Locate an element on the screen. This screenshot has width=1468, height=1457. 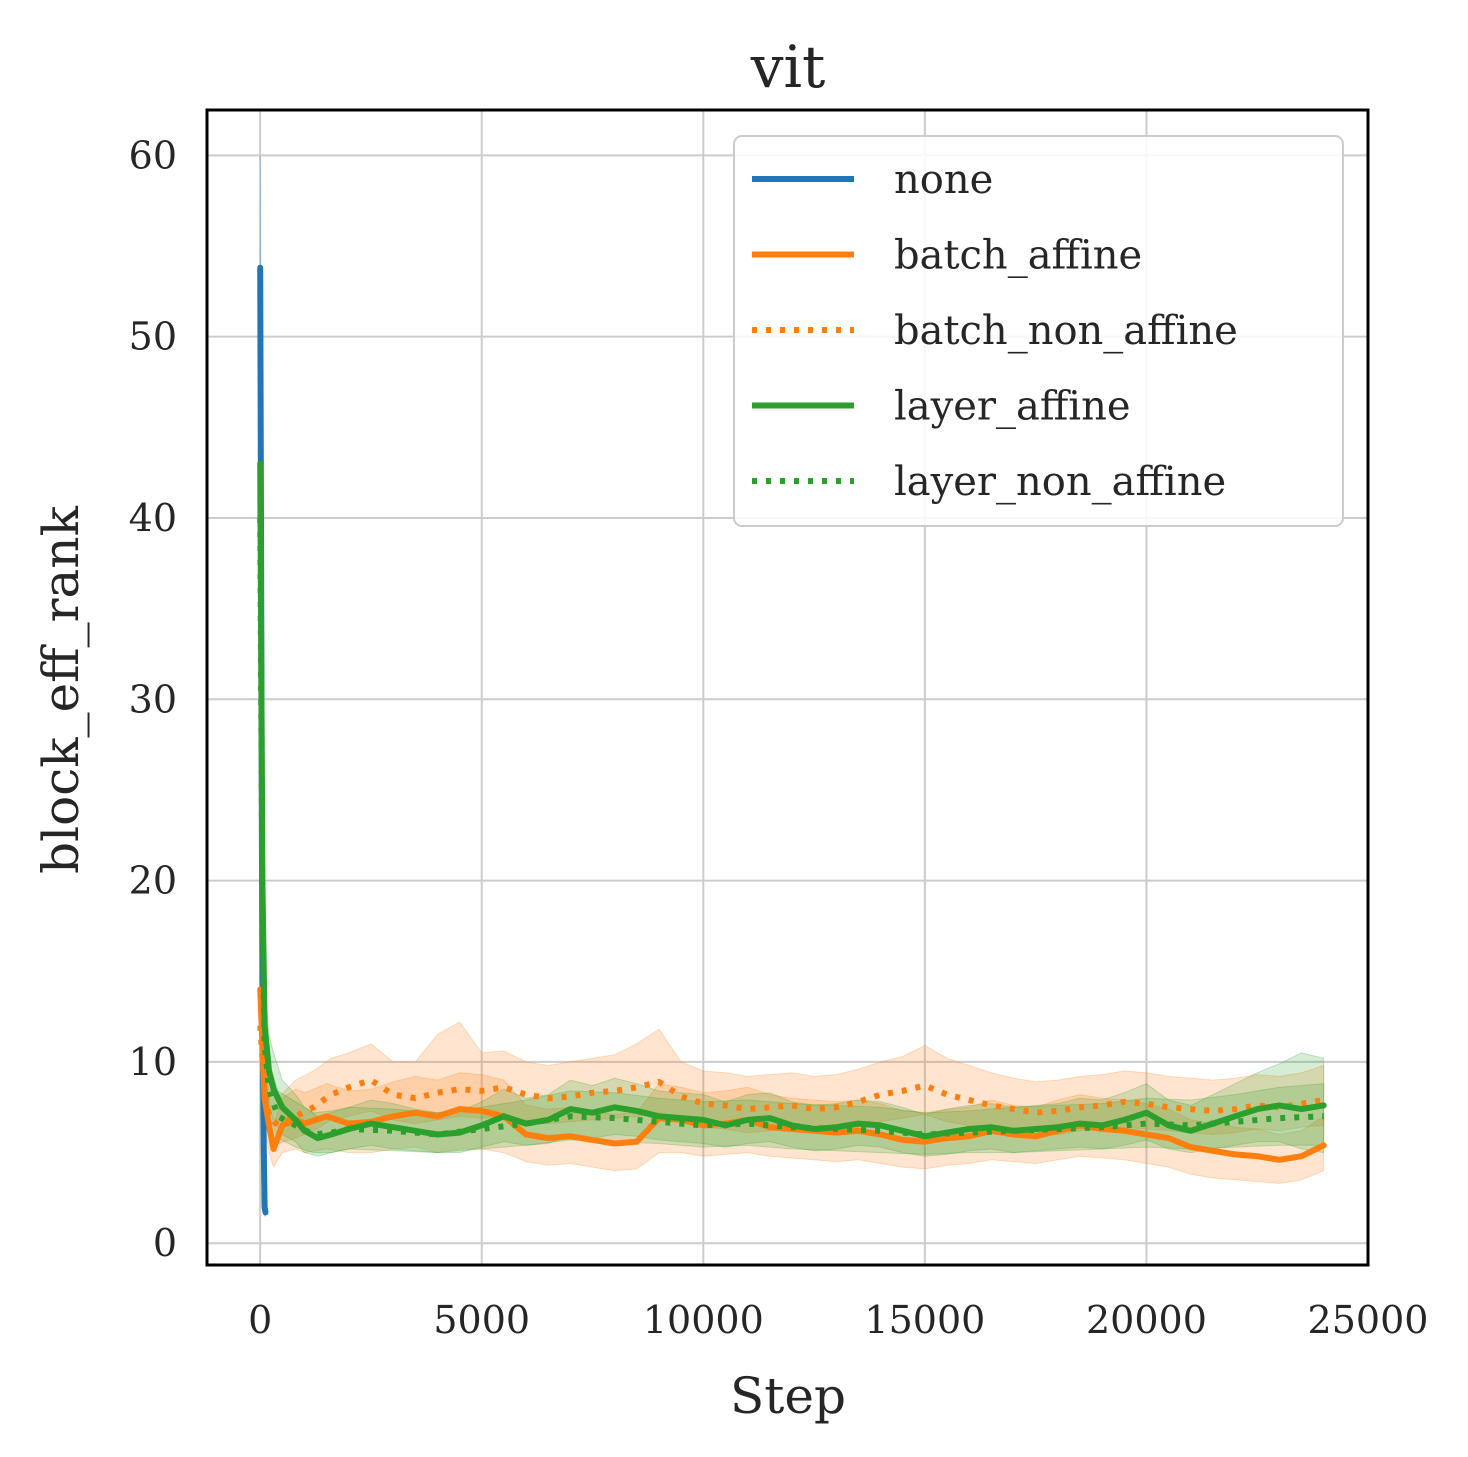
x-tick-label: 25000 is located at coordinates (1368, 1320).